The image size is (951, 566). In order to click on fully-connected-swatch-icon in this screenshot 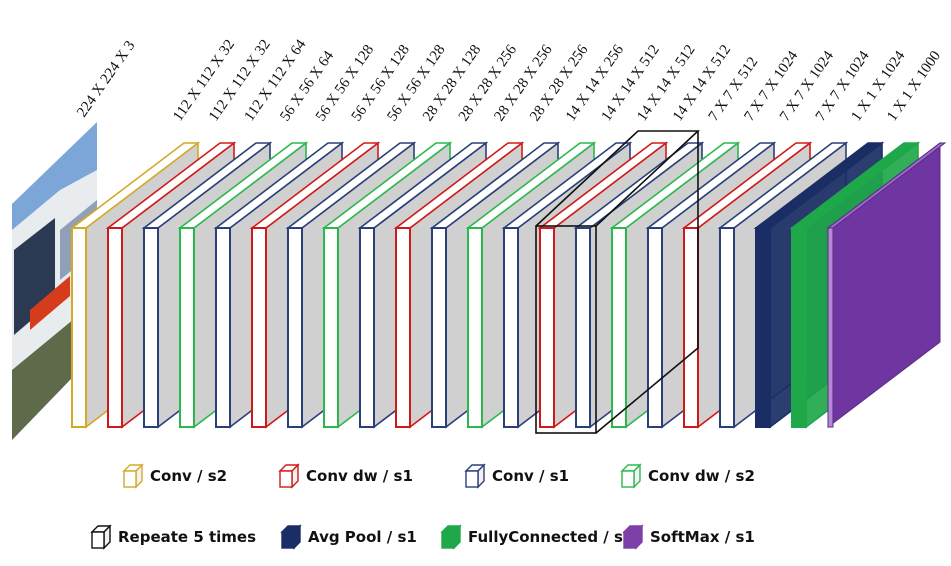, I will do `click(451, 537)`.